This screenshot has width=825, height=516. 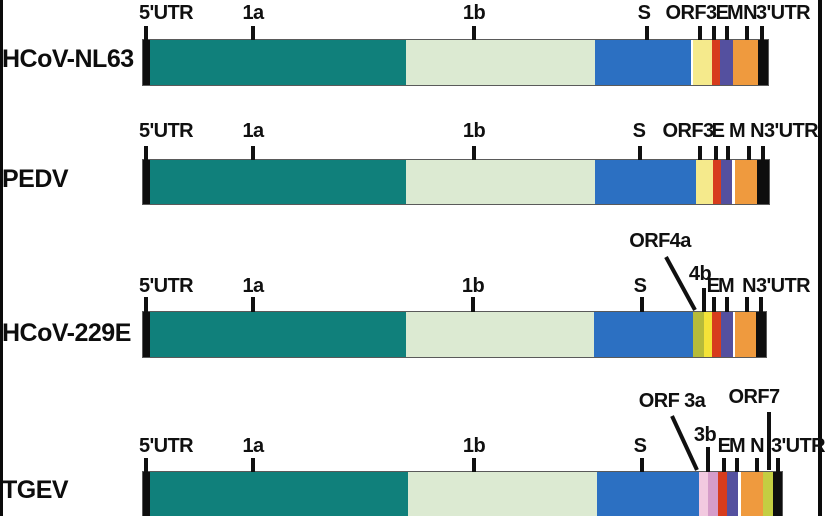 I want to click on genome-bar-hcov-229e, so click(x=454, y=334).